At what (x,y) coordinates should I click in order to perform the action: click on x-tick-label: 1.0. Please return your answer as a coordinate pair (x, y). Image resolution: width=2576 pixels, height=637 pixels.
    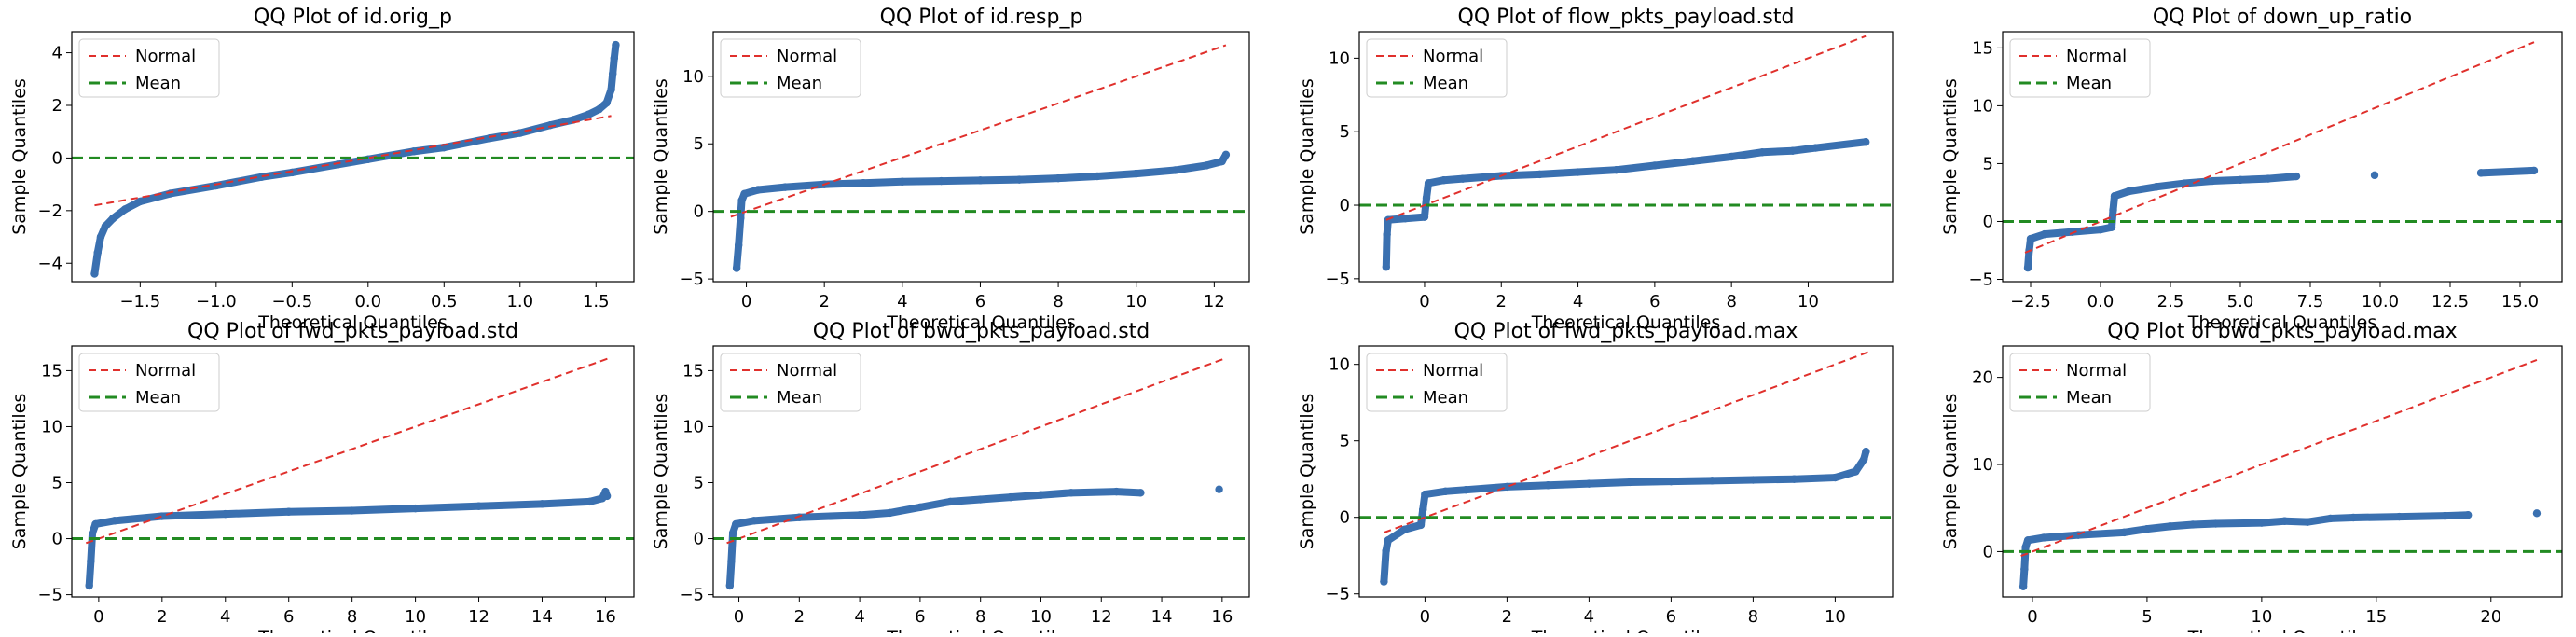
    Looking at the image, I should click on (520, 302).